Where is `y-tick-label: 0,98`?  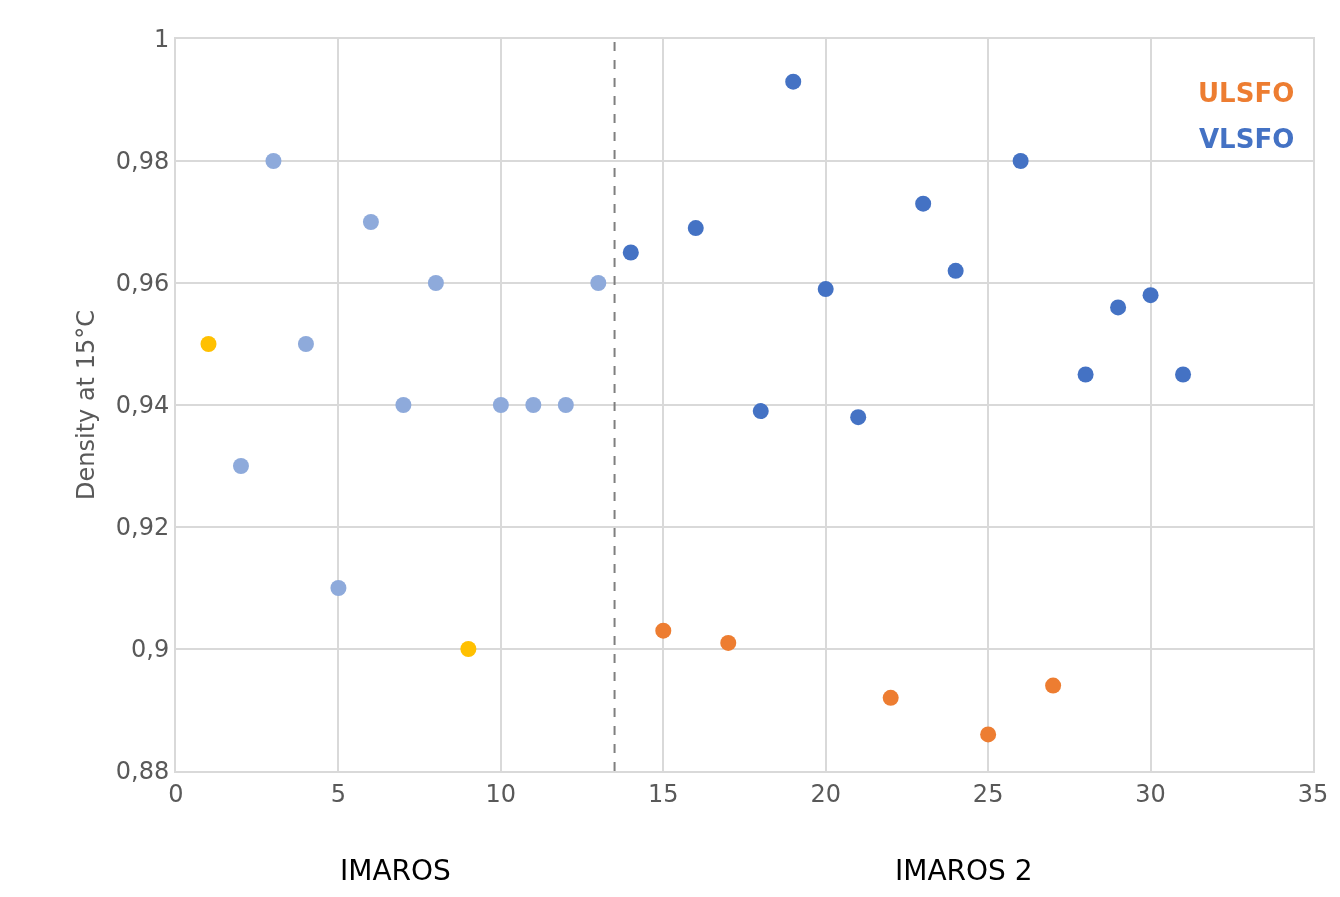
y-tick-label: 0,98 is located at coordinates (142, 161).